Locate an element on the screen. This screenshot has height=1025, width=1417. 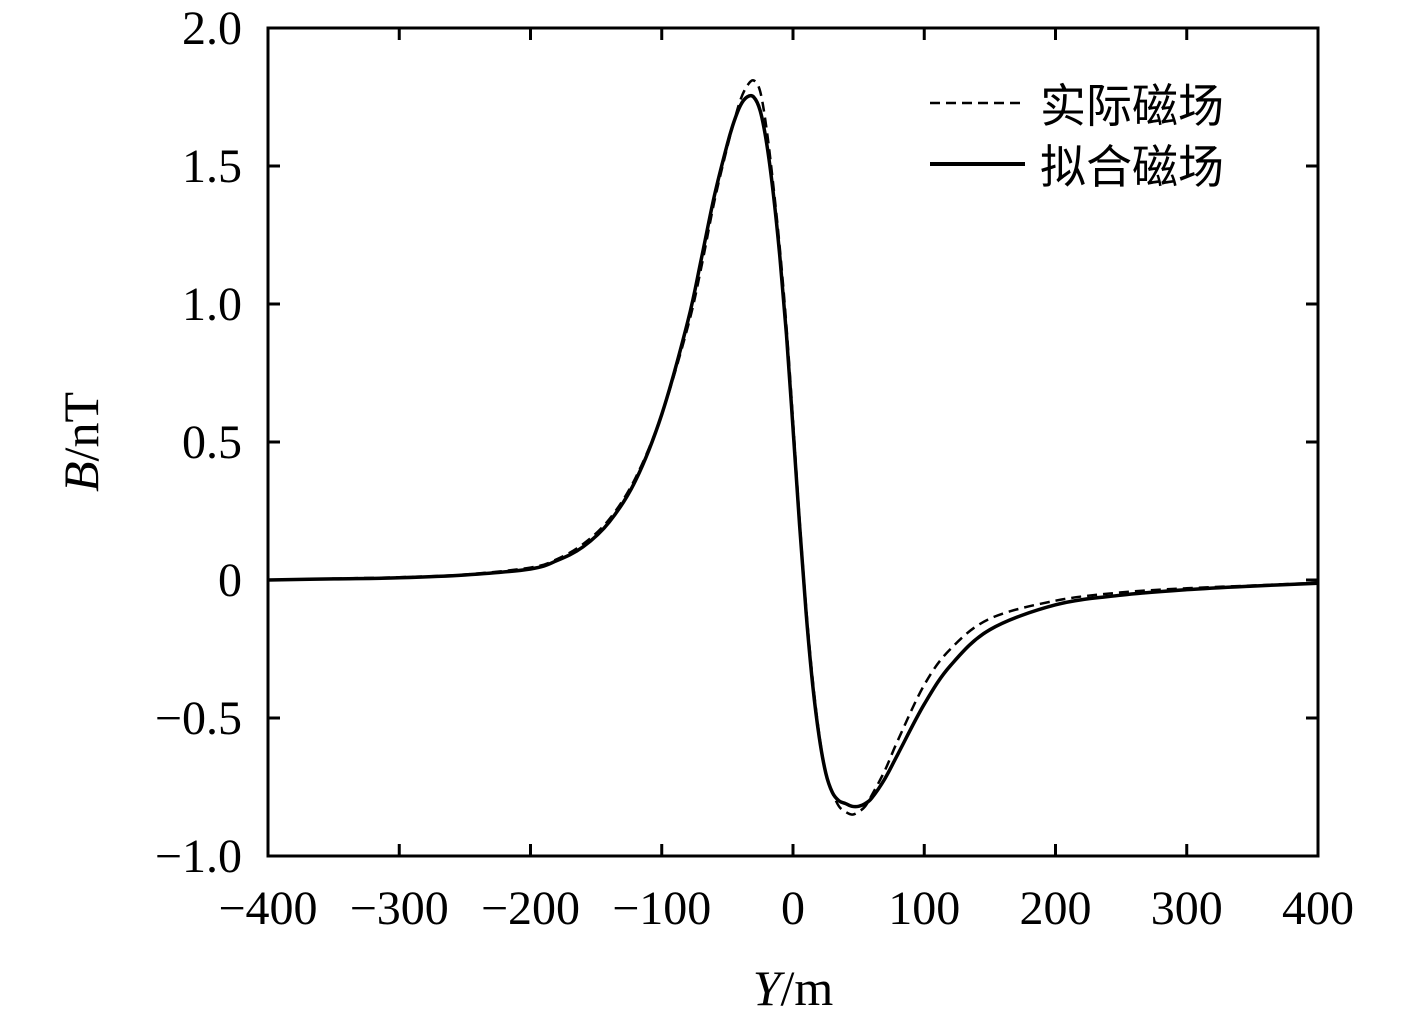
y-tick-label: −0.5 is located at coordinates (198, 718).